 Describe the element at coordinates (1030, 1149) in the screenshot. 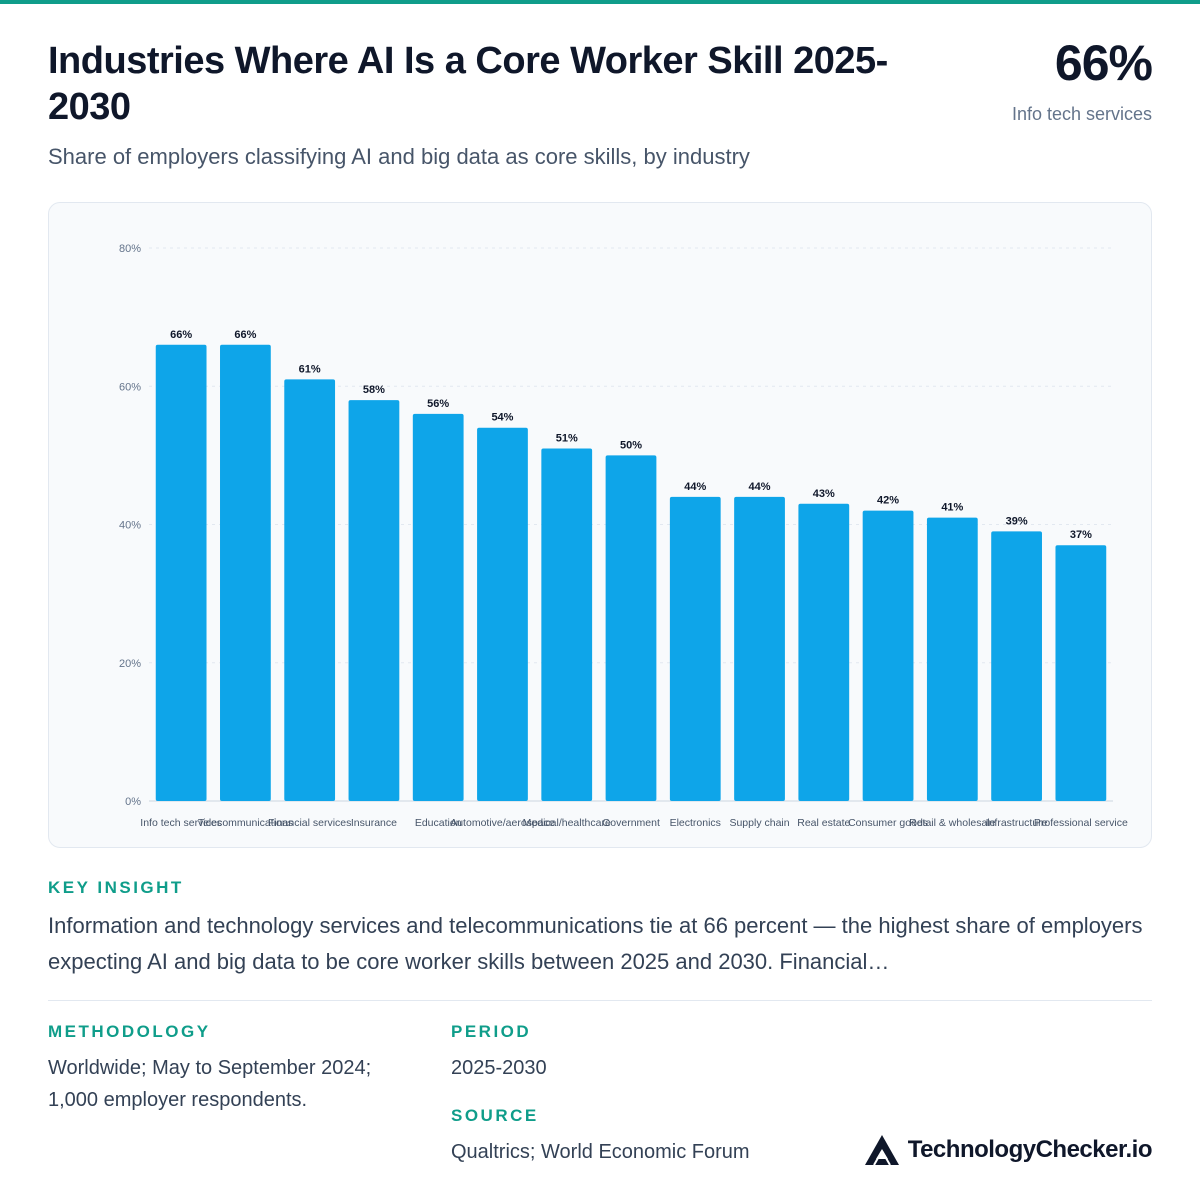

I see `brand-name: TechnologyChecker.io` at that location.